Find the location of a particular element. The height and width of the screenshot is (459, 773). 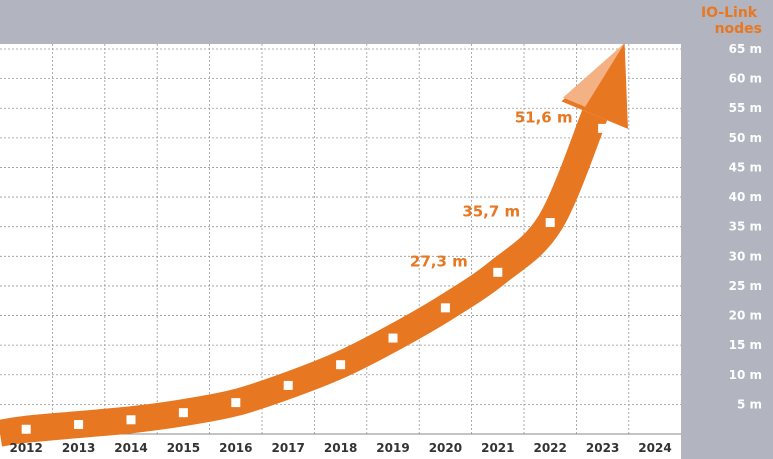

x-tick-label: 2021 is located at coordinates (497, 448).